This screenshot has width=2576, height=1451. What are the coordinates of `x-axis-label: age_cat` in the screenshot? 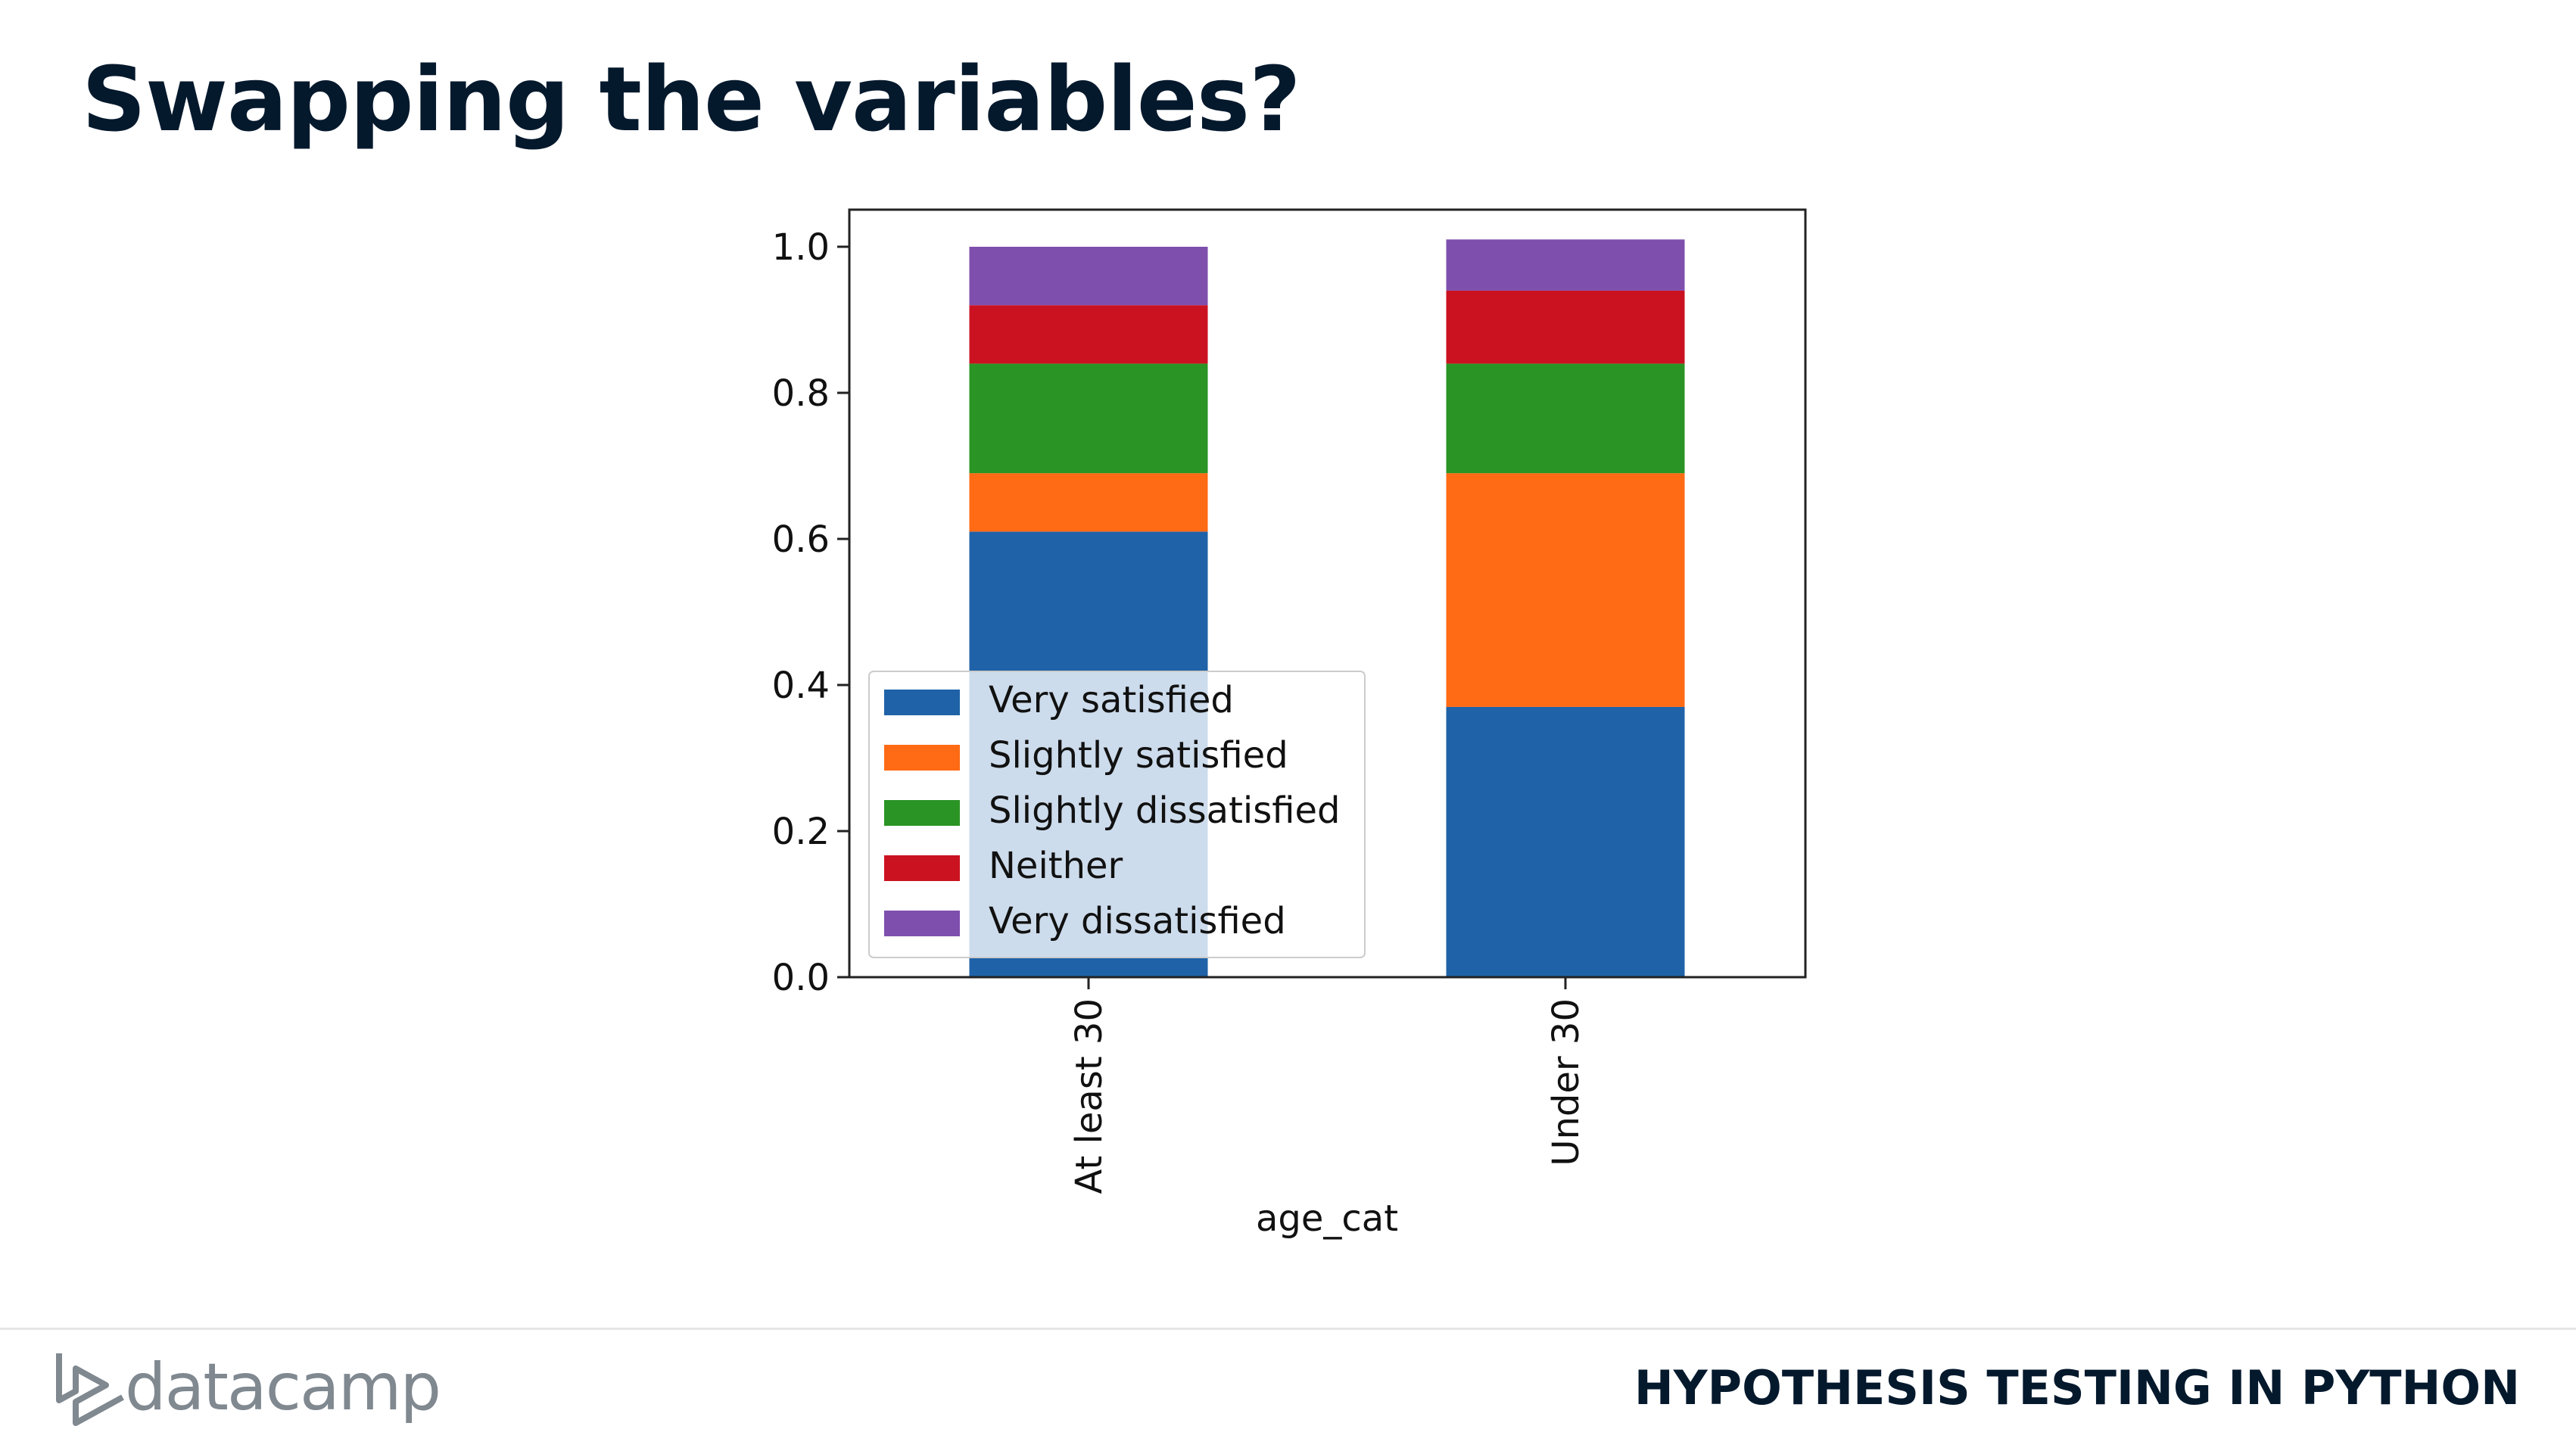 It's located at (1327, 1218).